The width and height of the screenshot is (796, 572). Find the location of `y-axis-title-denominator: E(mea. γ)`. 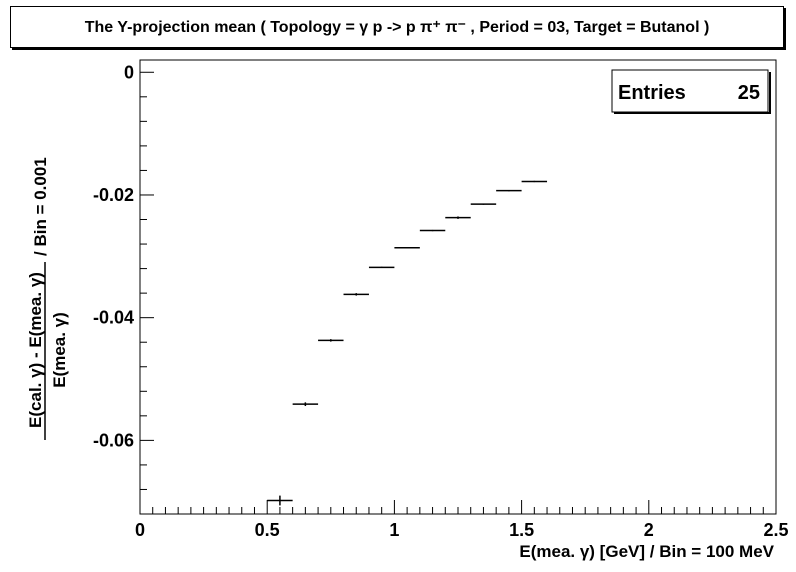

y-axis-title-denominator: E(mea. γ) is located at coordinates (59, 350).